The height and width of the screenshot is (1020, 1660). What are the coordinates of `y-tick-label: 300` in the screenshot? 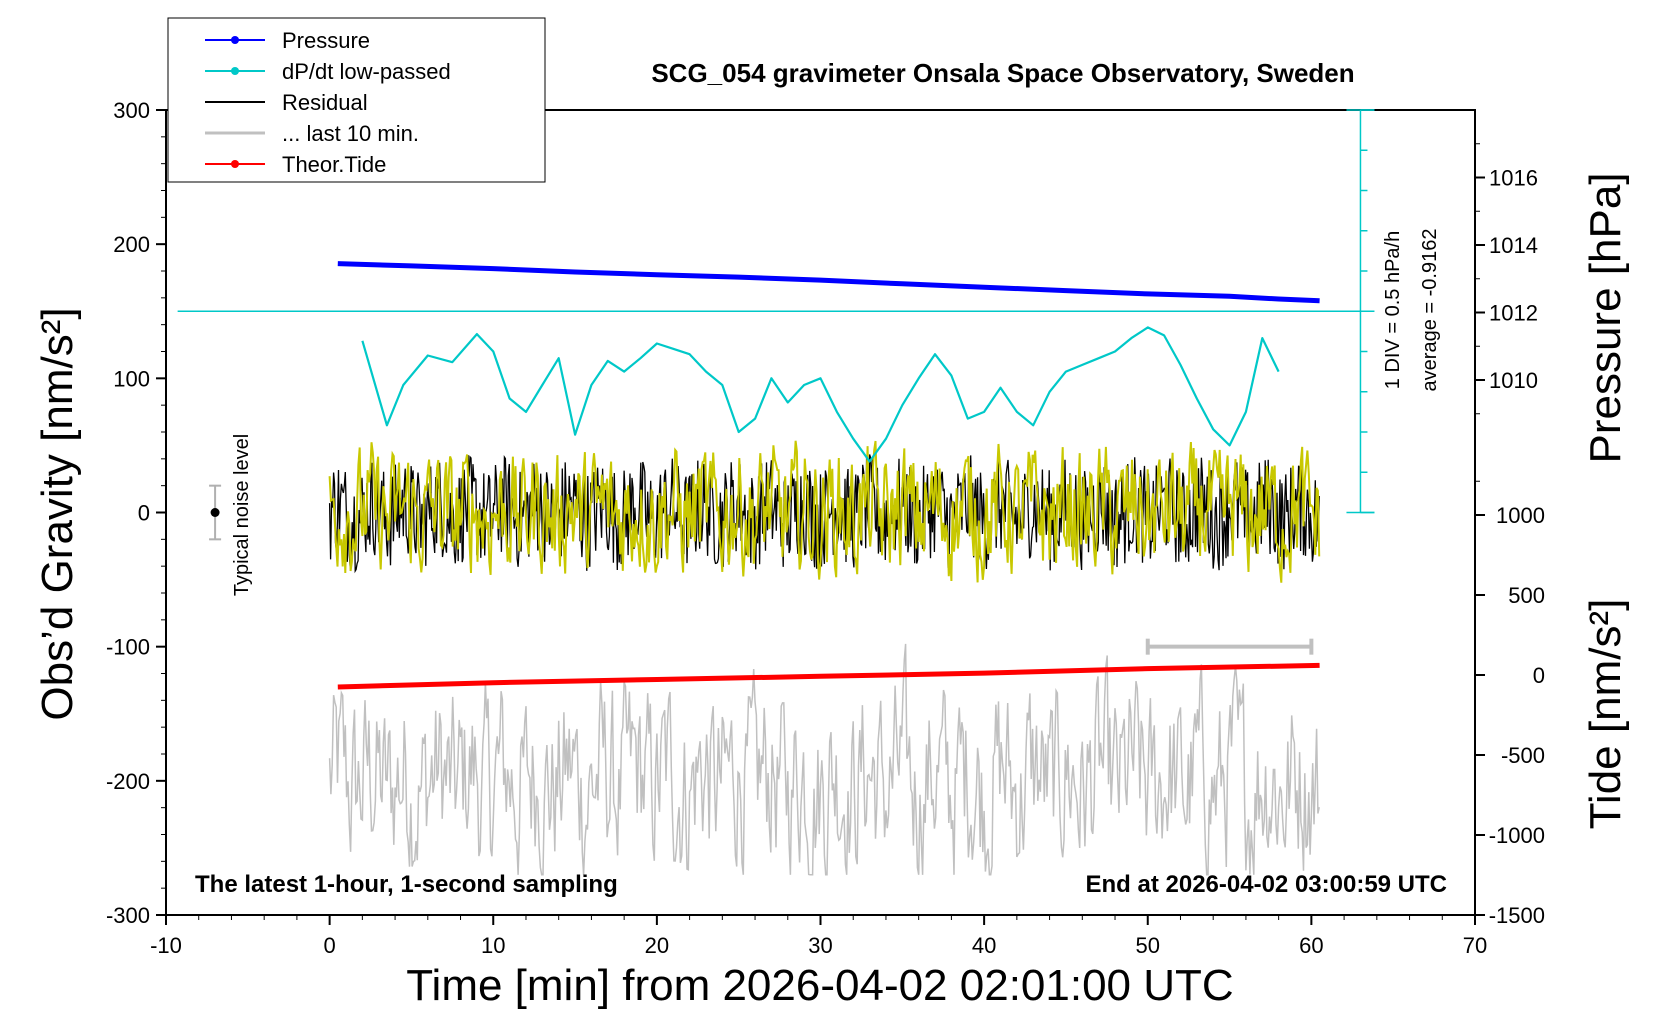 It's located at (131, 110).